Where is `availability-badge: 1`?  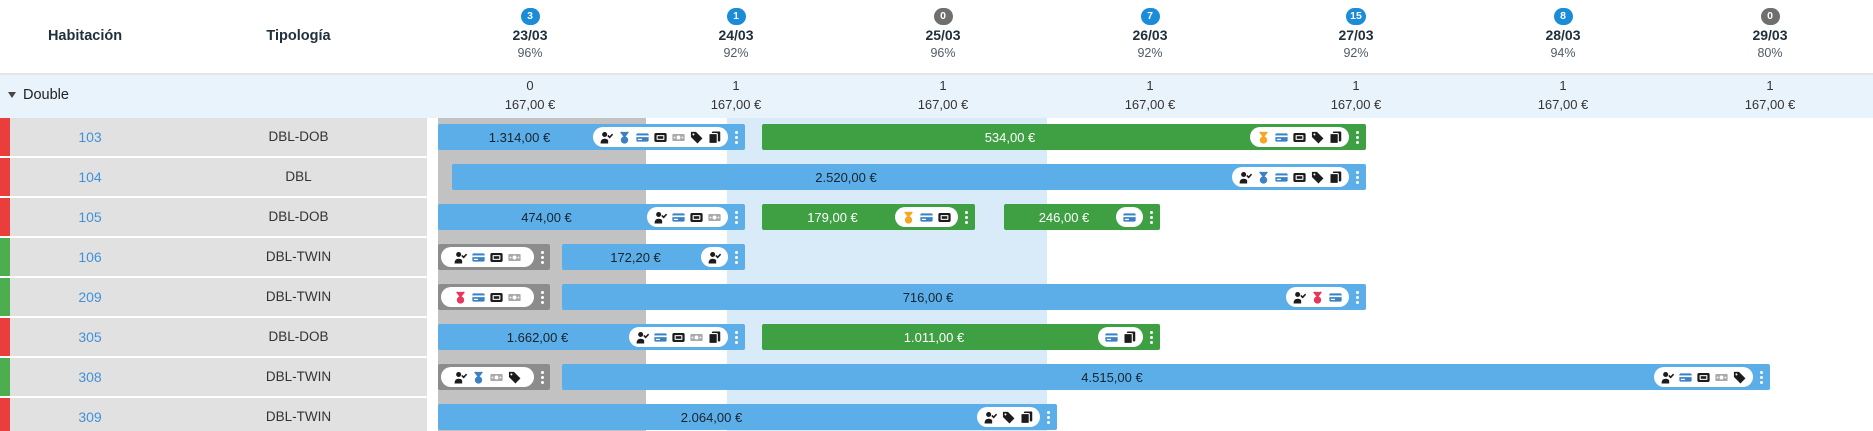 availability-badge: 1 is located at coordinates (736, 16).